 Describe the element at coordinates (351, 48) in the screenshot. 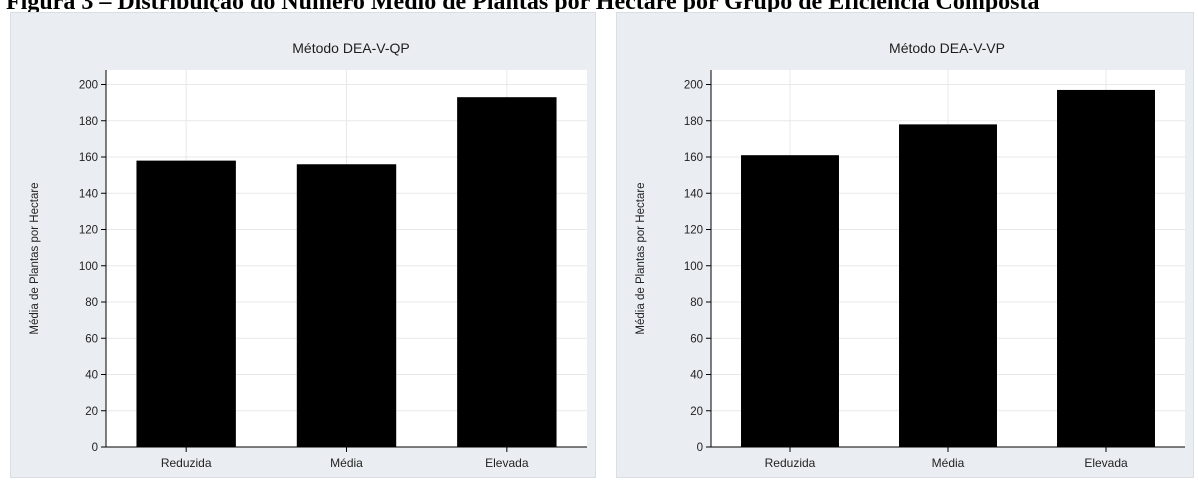

I see `chart-title: Método DEA-V-QP` at that location.